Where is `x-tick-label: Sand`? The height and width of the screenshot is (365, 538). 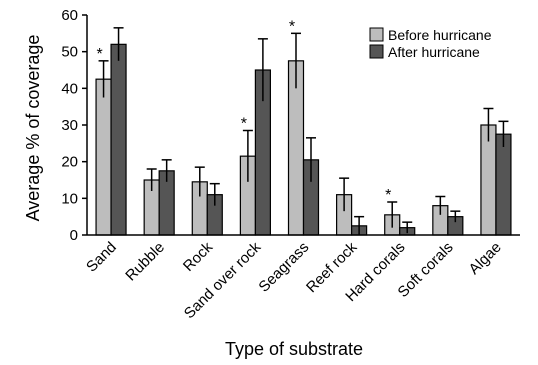 x-tick-label: Sand is located at coordinates (101, 257).